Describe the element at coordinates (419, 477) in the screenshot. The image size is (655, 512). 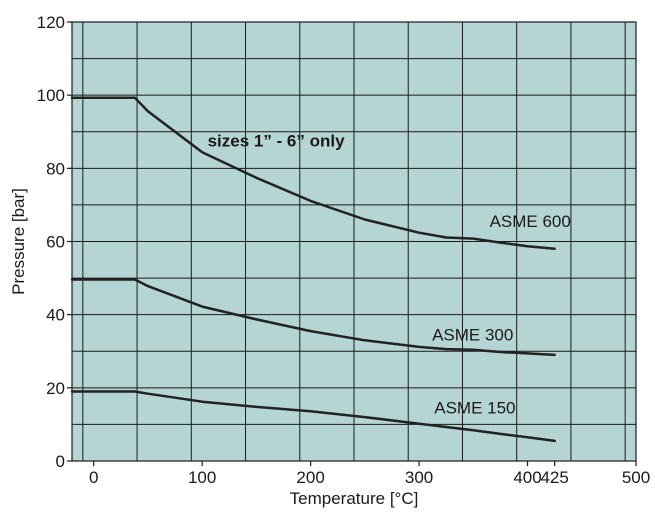
I see `x-tick-label: 300` at that location.